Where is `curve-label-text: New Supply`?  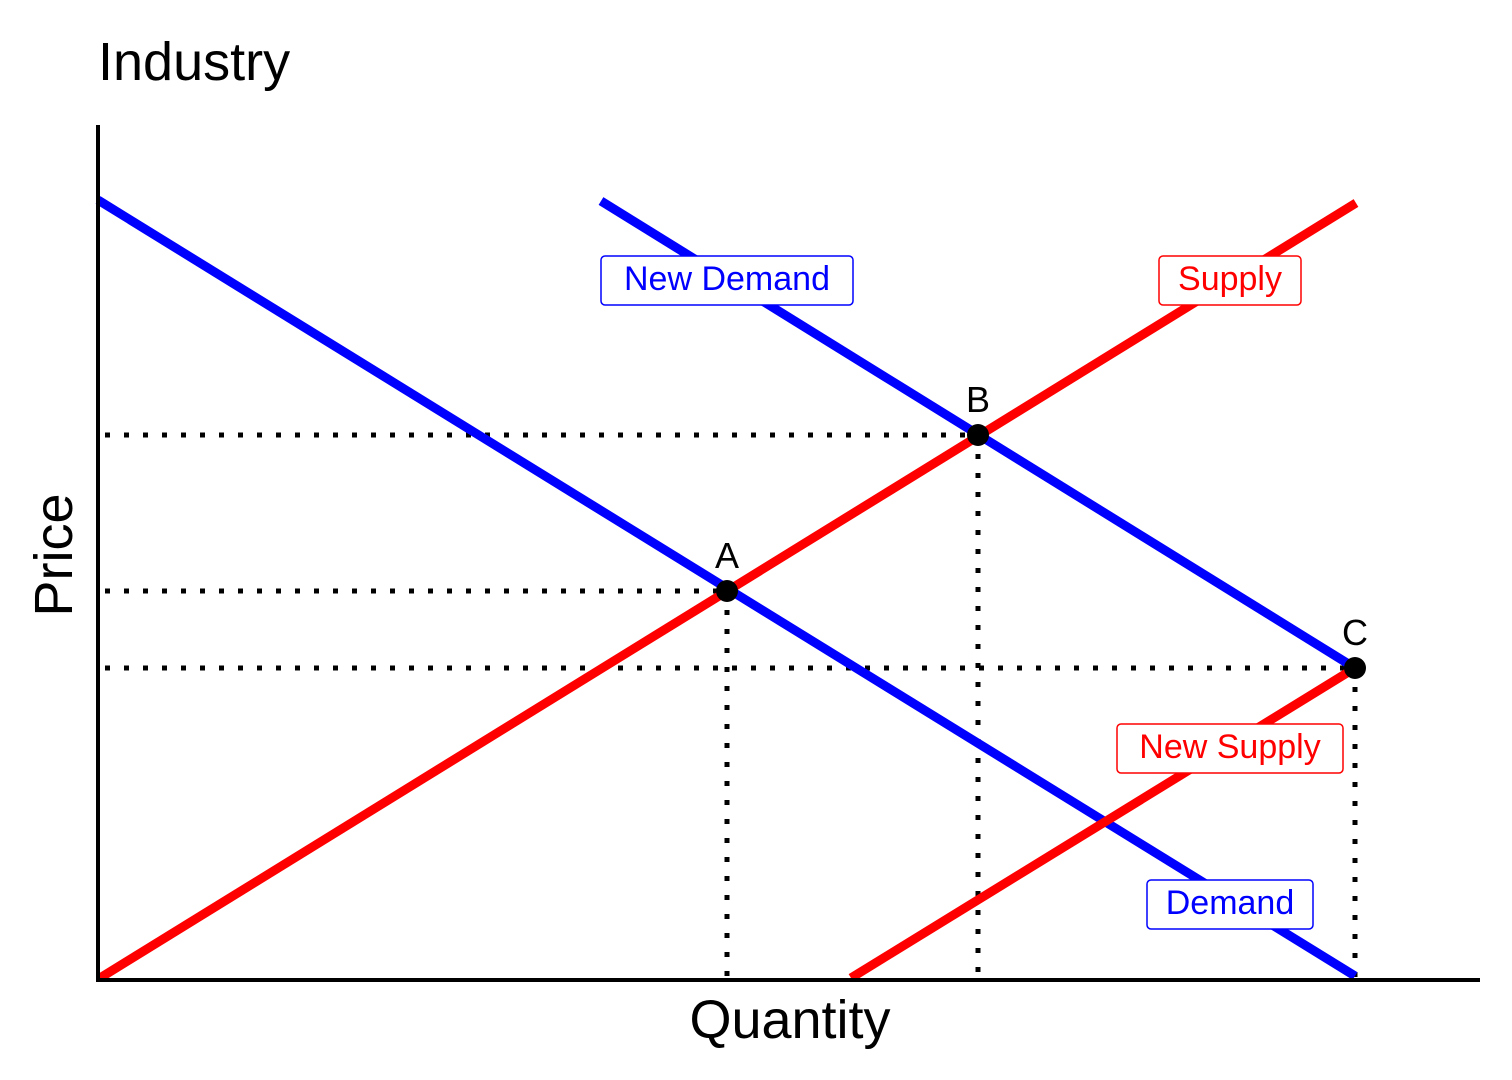 curve-label-text: New Supply is located at coordinates (1229, 747).